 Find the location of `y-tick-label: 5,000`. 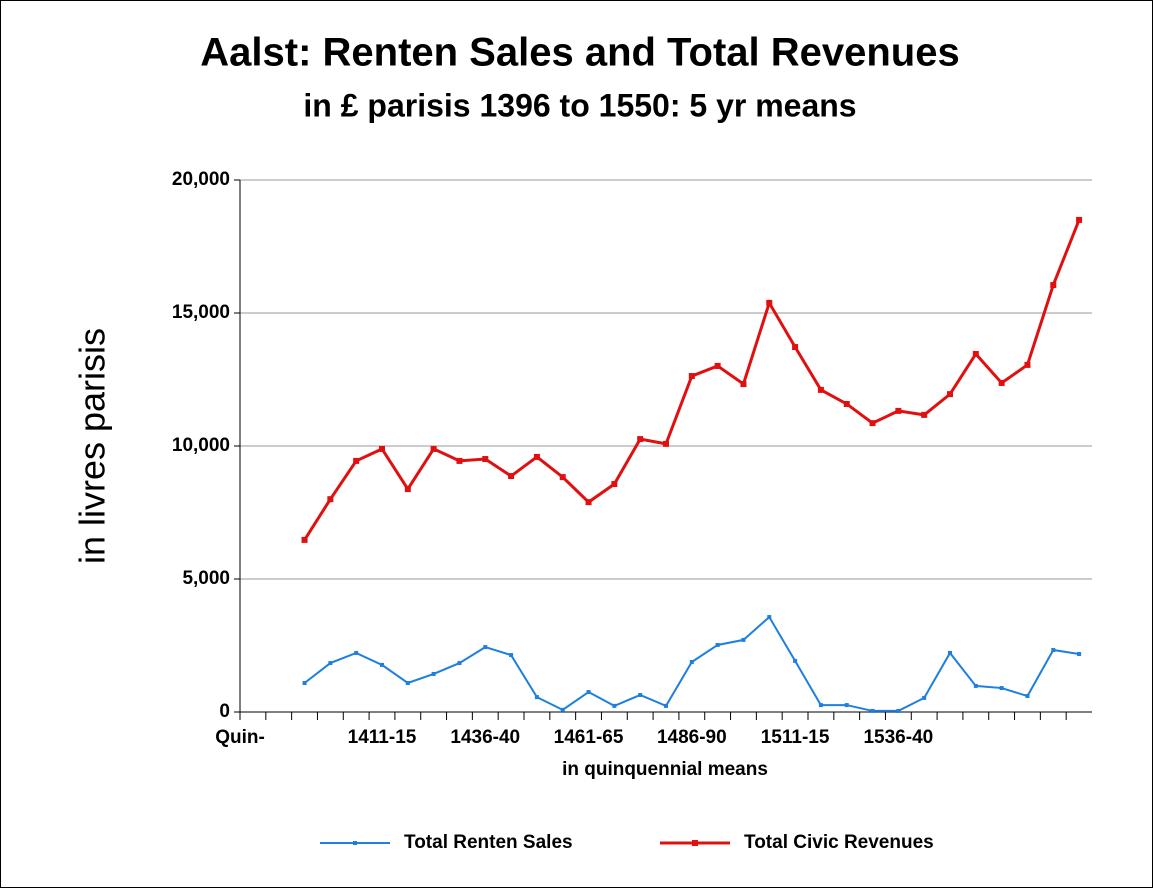

y-tick-label: 5,000 is located at coordinates (206, 578).